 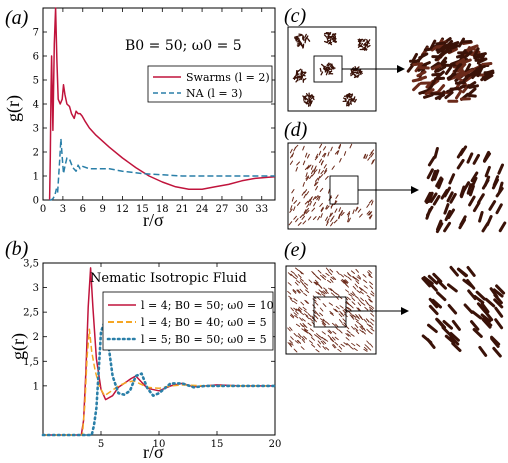 What do you see at coordinates (415, 190) in the screenshot?
I see `panel-d-arrow-head` at bounding box center [415, 190].